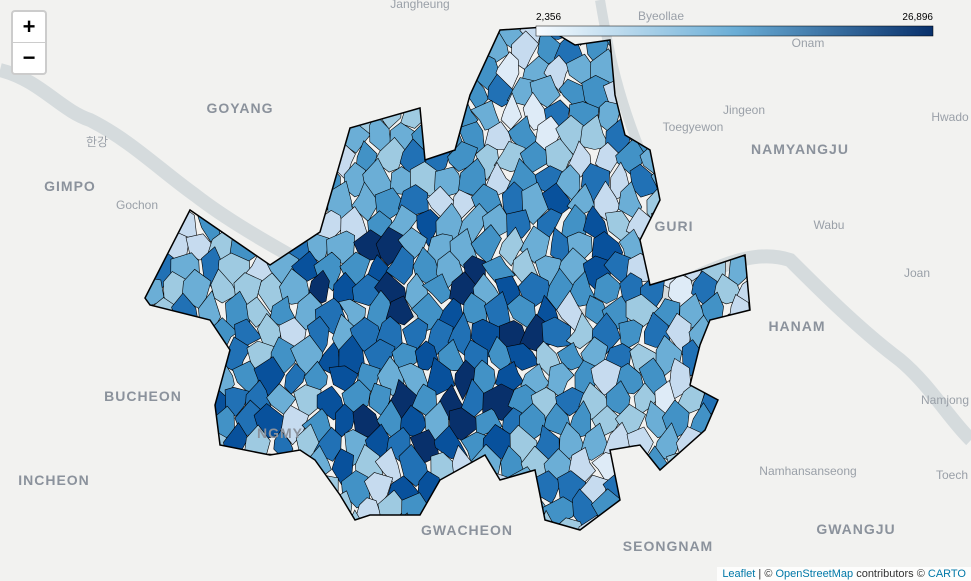 The height and width of the screenshot is (581, 971). Describe the element at coordinates (917, 17) in the screenshot. I see `legend-max: 26,896` at that location.